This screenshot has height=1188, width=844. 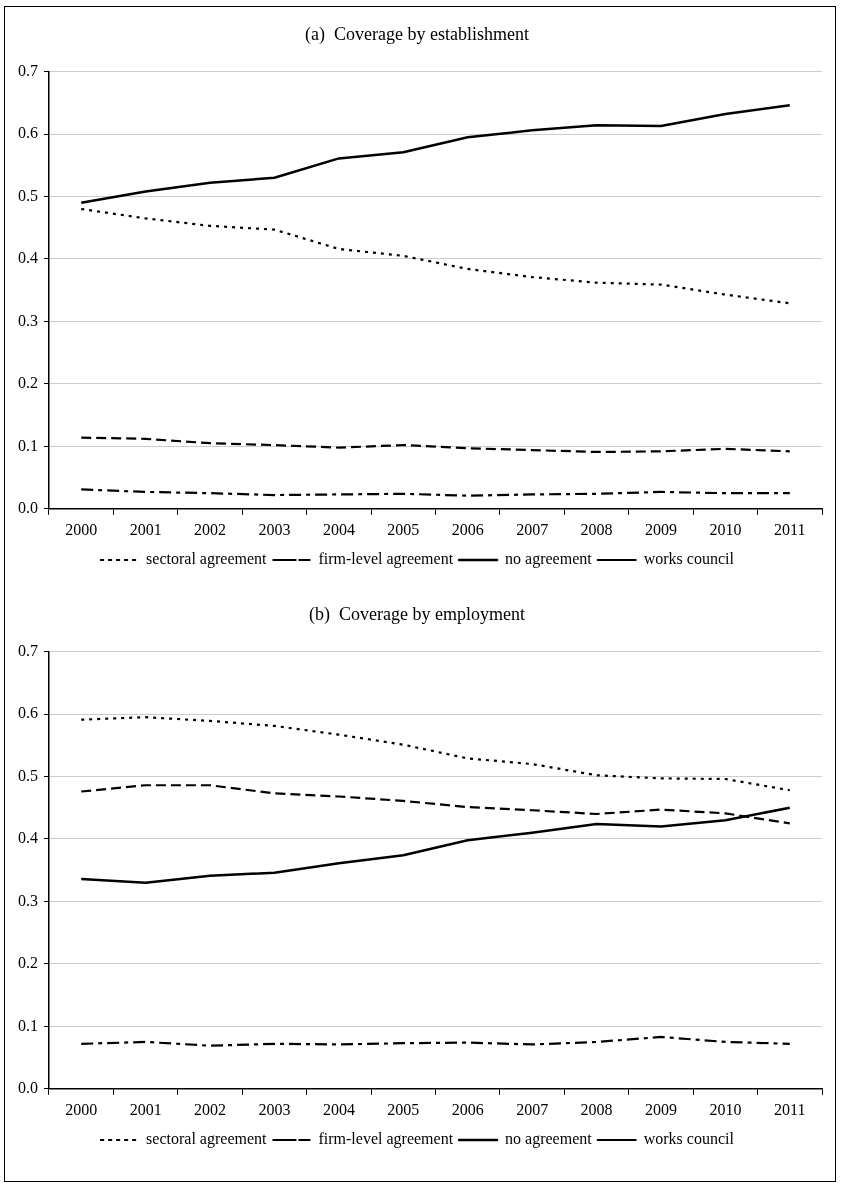 I want to click on chart-title: (a) Coverage by establishment, so click(x=417, y=34).